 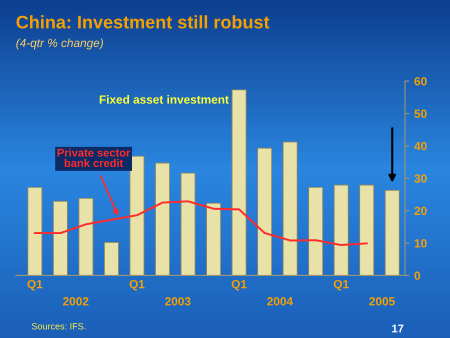 What do you see at coordinates (382, 301) in the screenshot?
I see `text: 2005` at bounding box center [382, 301].